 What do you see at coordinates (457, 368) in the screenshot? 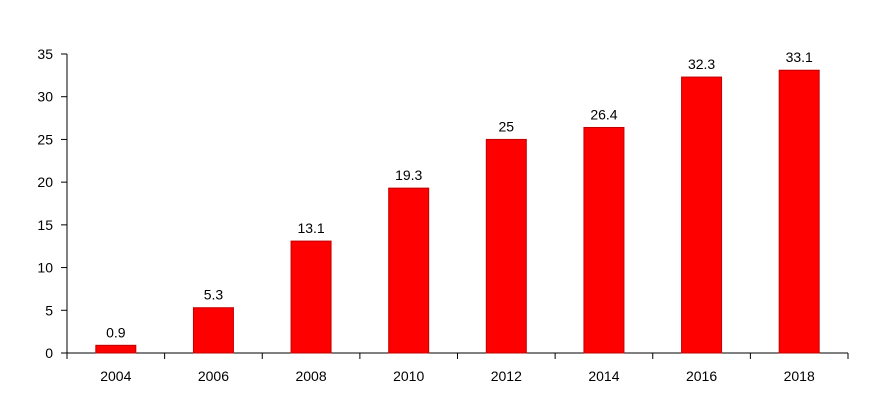
I see `x-axis: 2004 2006 2008 2010 2012 2014 2016 2018` at bounding box center [457, 368].